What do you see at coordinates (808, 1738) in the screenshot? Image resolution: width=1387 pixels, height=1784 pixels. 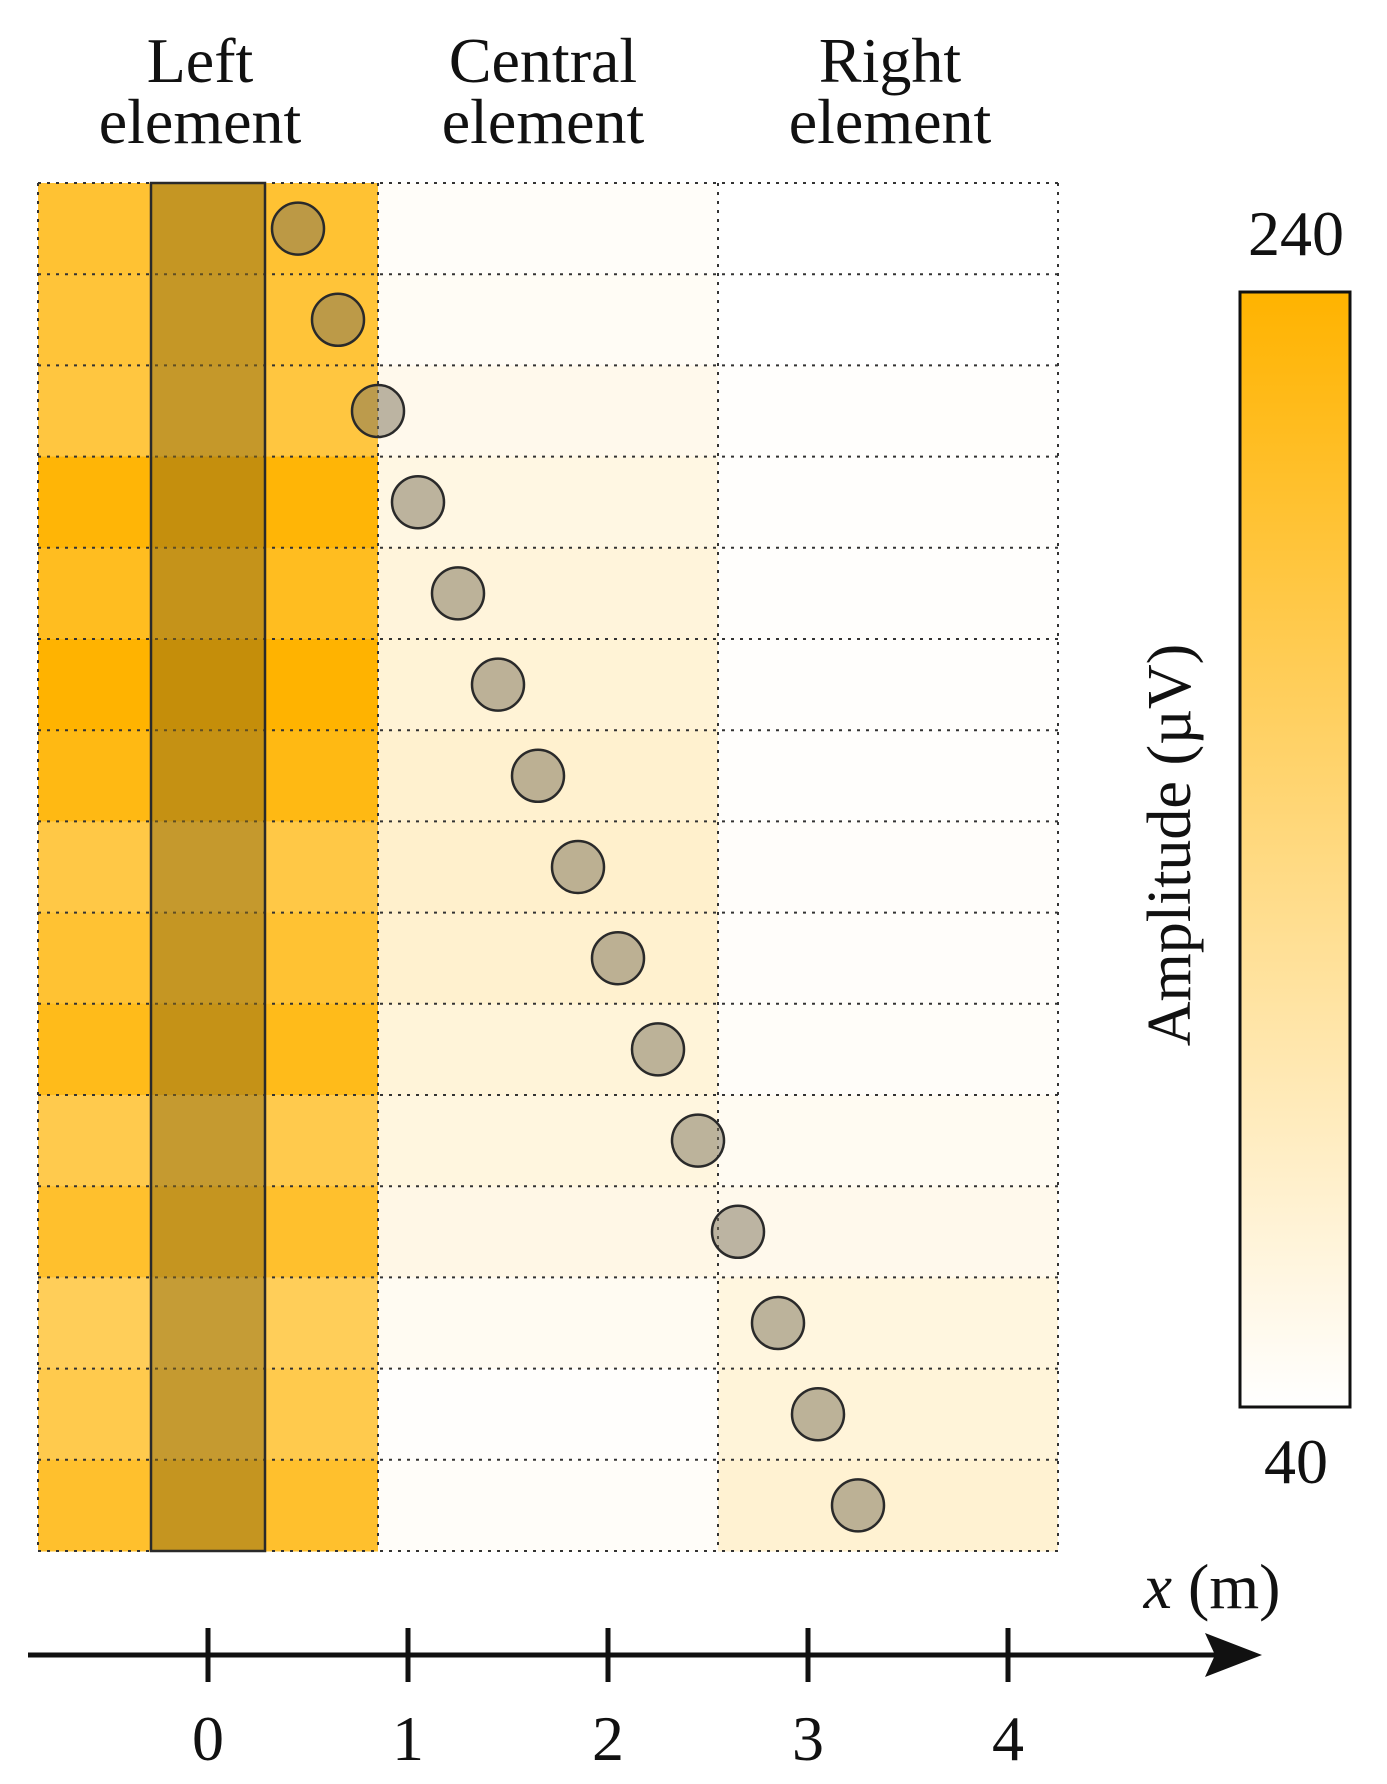 I see `x-tick-label: 3` at bounding box center [808, 1738].